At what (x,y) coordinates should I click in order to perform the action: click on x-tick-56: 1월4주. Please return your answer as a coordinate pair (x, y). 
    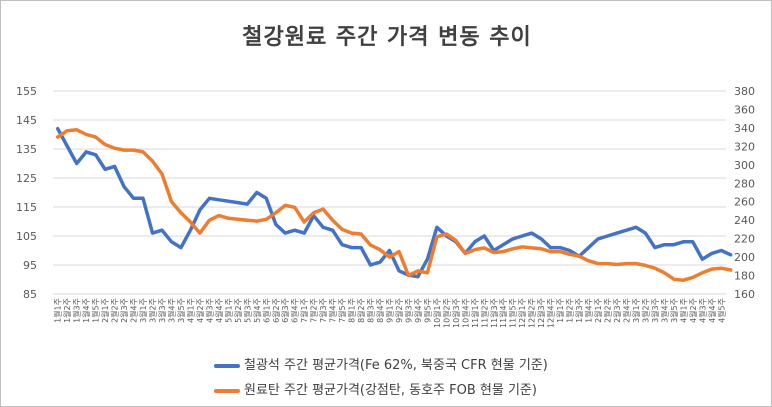
    Looking at the image, I should click on (589, 310).